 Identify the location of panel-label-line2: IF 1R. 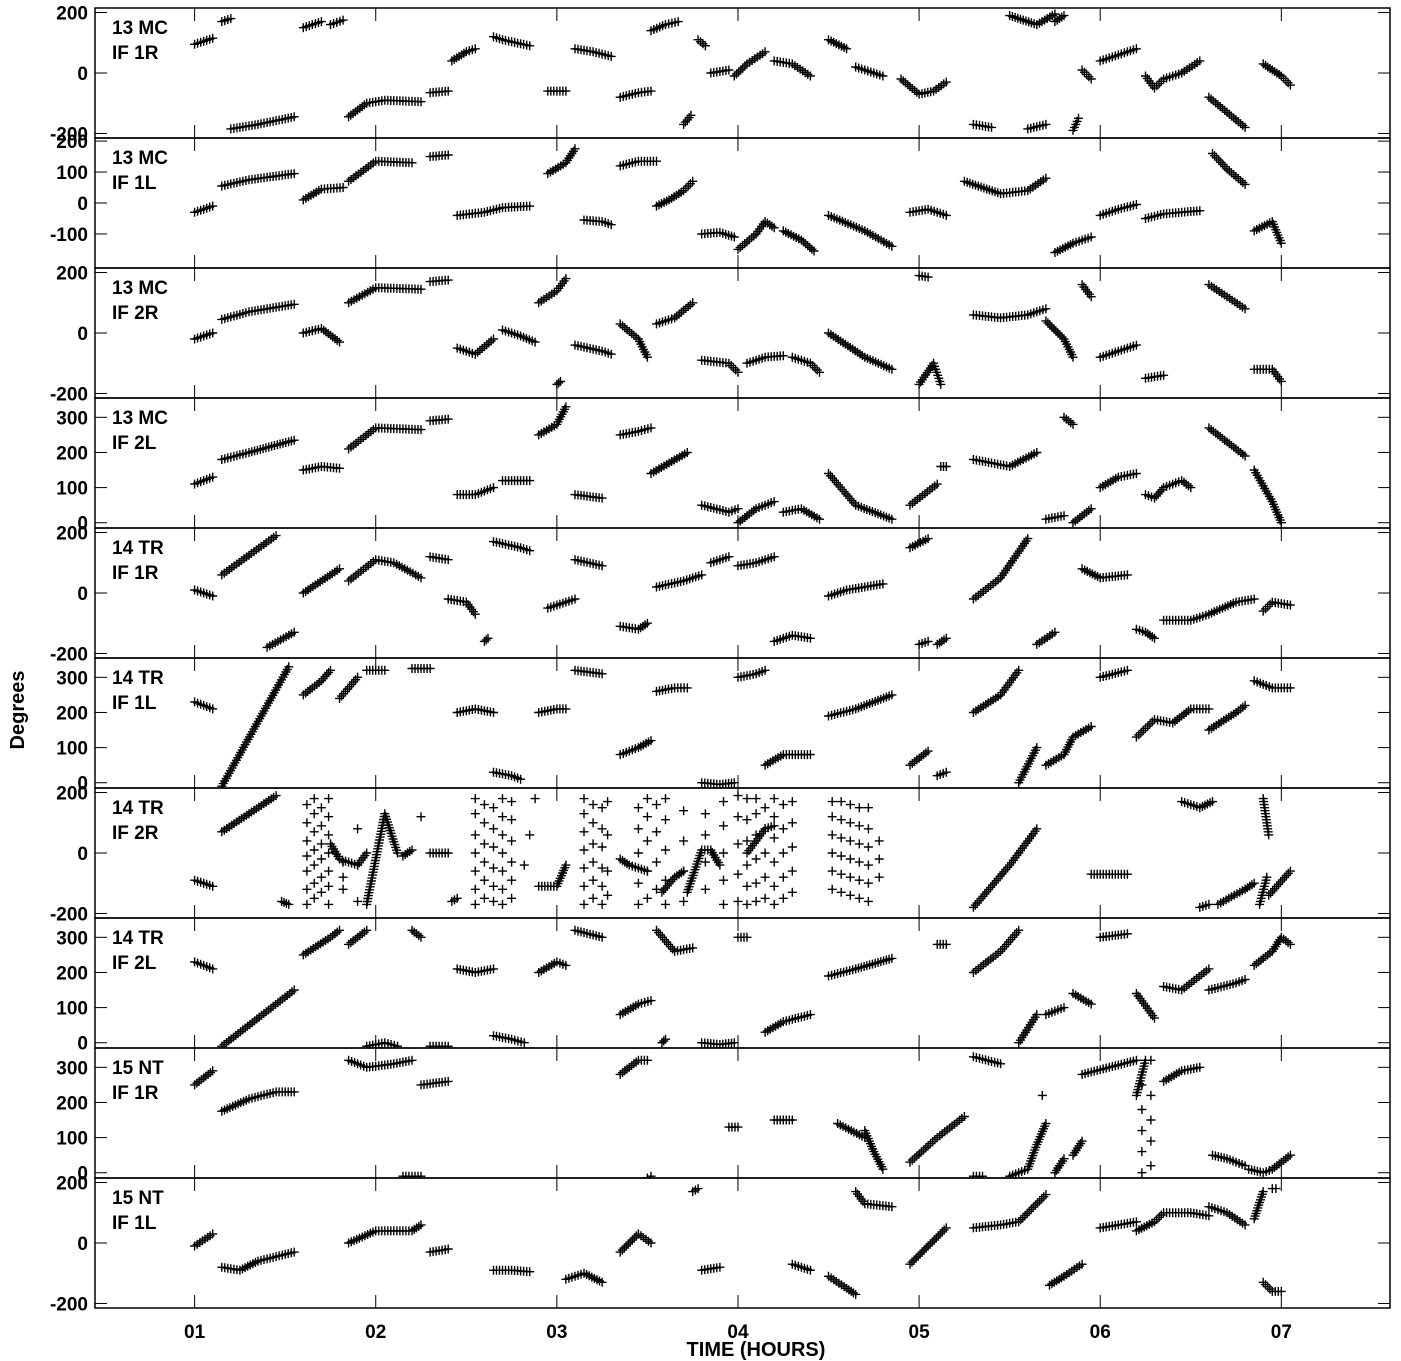
(135, 573).